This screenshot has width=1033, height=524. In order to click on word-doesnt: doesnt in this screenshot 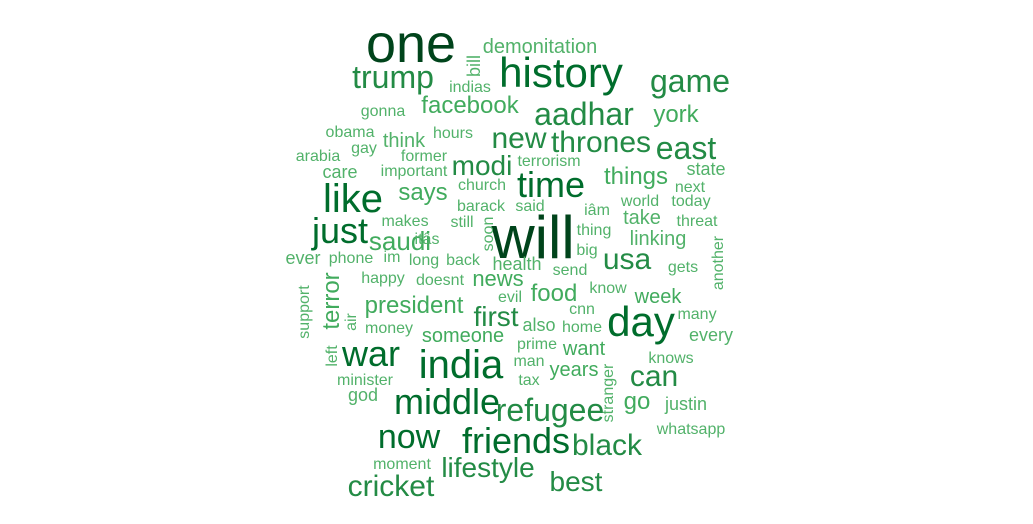, I will do `click(440, 280)`.